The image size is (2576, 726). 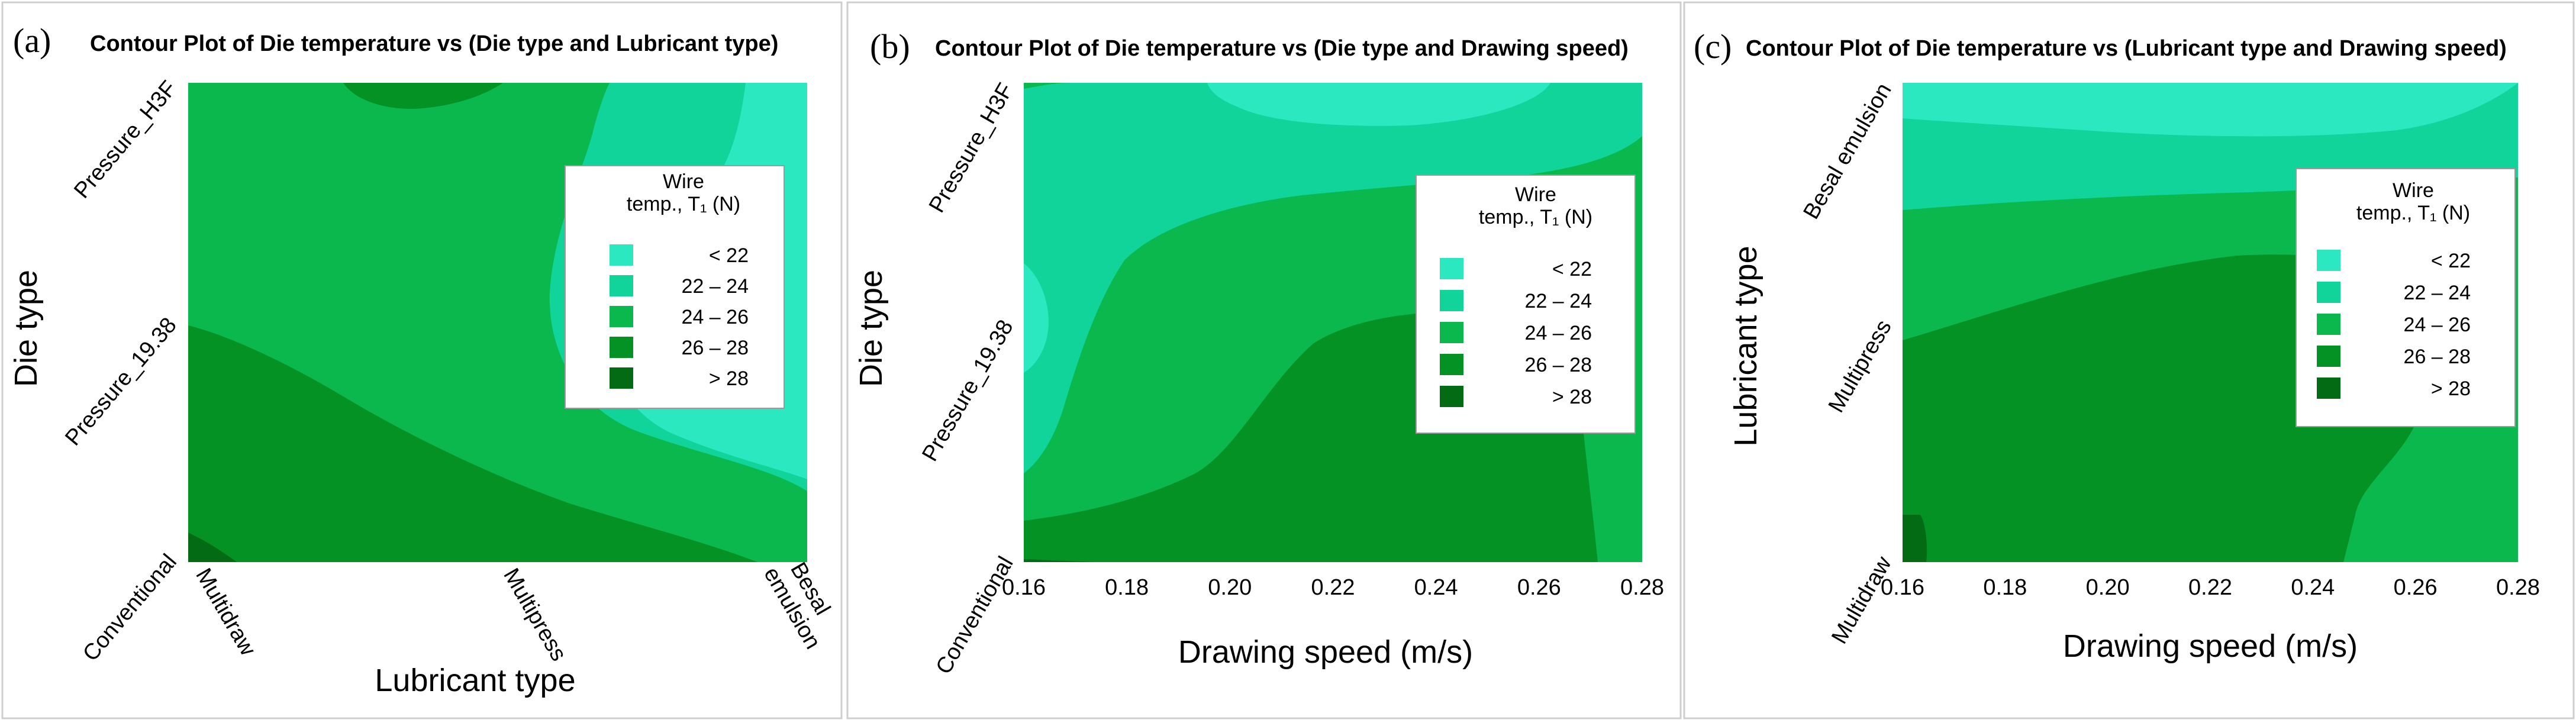 What do you see at coordinates (729, 255) in the screenshot?
I see `legend-a-level-1: < 22` at bounding box center [729, 255].